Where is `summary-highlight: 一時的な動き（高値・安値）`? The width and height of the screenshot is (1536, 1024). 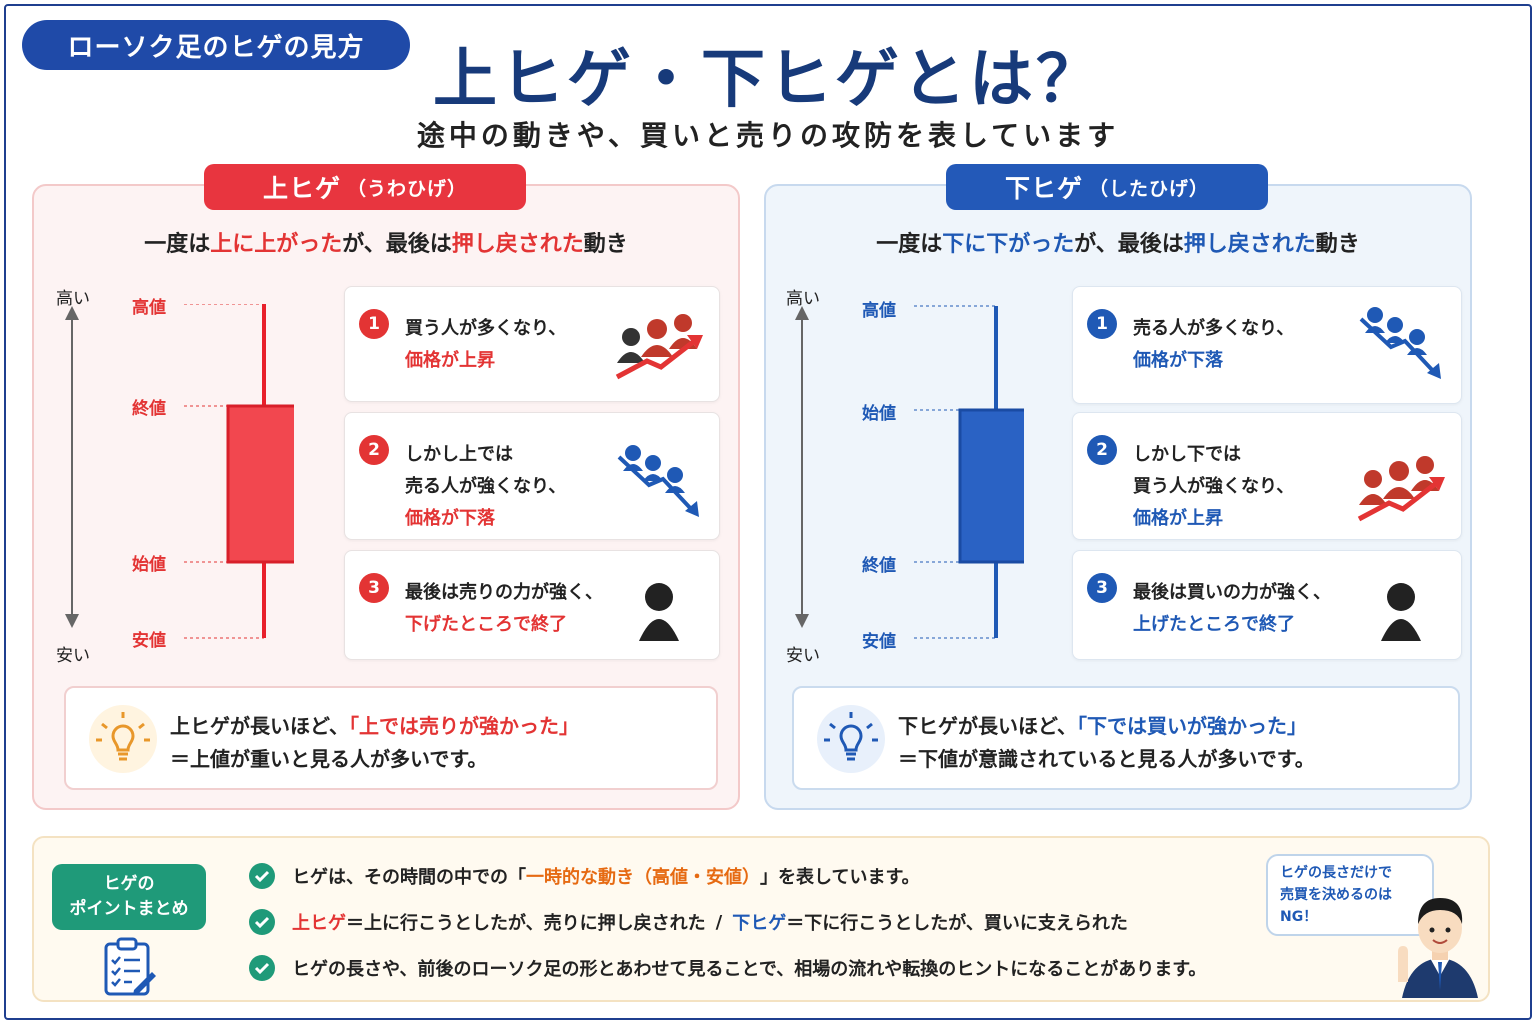 summary-highlight: 一時的な動き（高値・安値） is located at coordinates (643, 877).